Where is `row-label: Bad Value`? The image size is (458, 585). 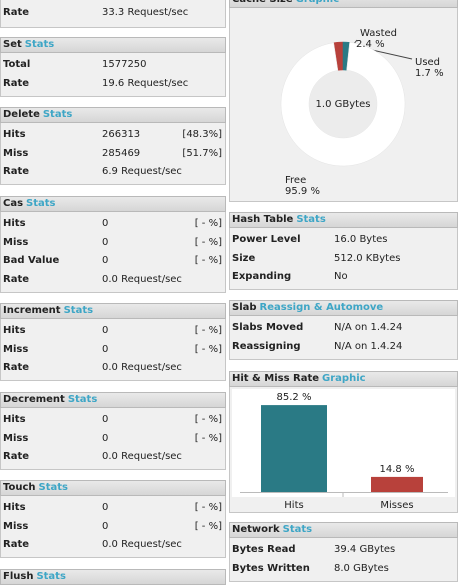
row-label: Bad Value is located at coordinates (31, 261).